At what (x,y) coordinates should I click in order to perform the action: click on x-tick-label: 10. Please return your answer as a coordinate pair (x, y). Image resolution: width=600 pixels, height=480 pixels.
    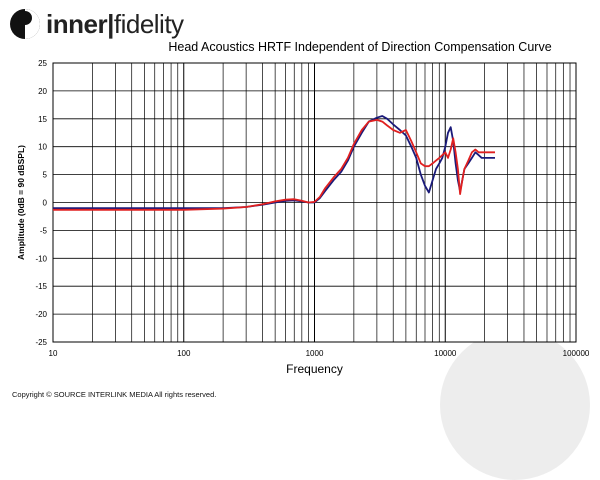
    Looking at the image, I should click on (53, 353).